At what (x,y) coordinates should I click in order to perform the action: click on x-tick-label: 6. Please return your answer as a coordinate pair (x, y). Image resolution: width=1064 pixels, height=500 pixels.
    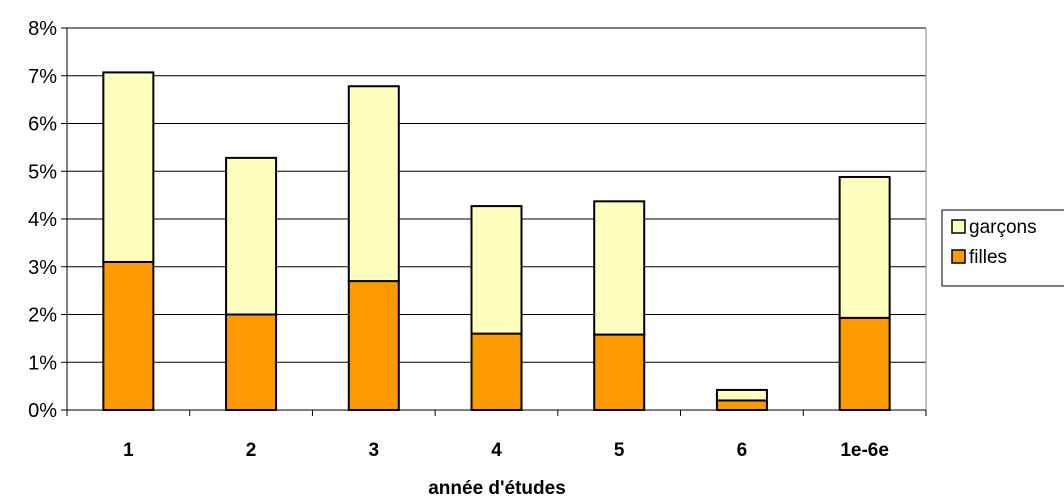
    Looking at the image, I should click on (742, 450).